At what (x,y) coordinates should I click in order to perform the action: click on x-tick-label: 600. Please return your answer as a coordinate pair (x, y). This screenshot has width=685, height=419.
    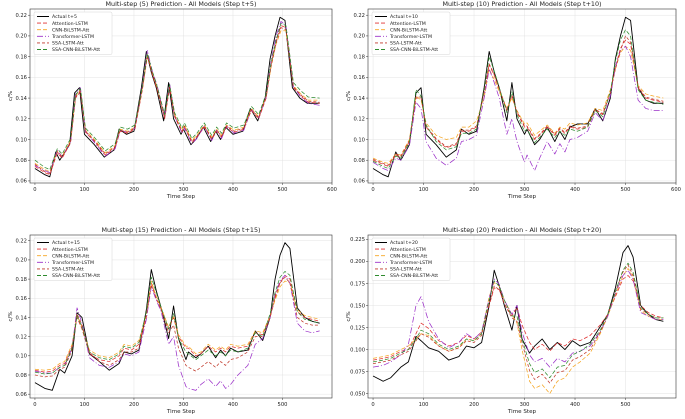
    Looking at the image, I should click on (332, 190).